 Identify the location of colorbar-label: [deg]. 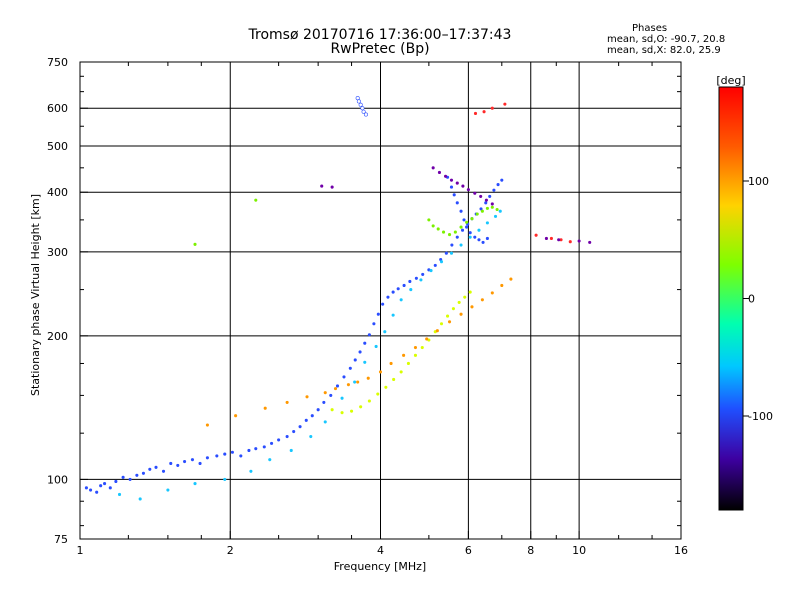
(730, 80).